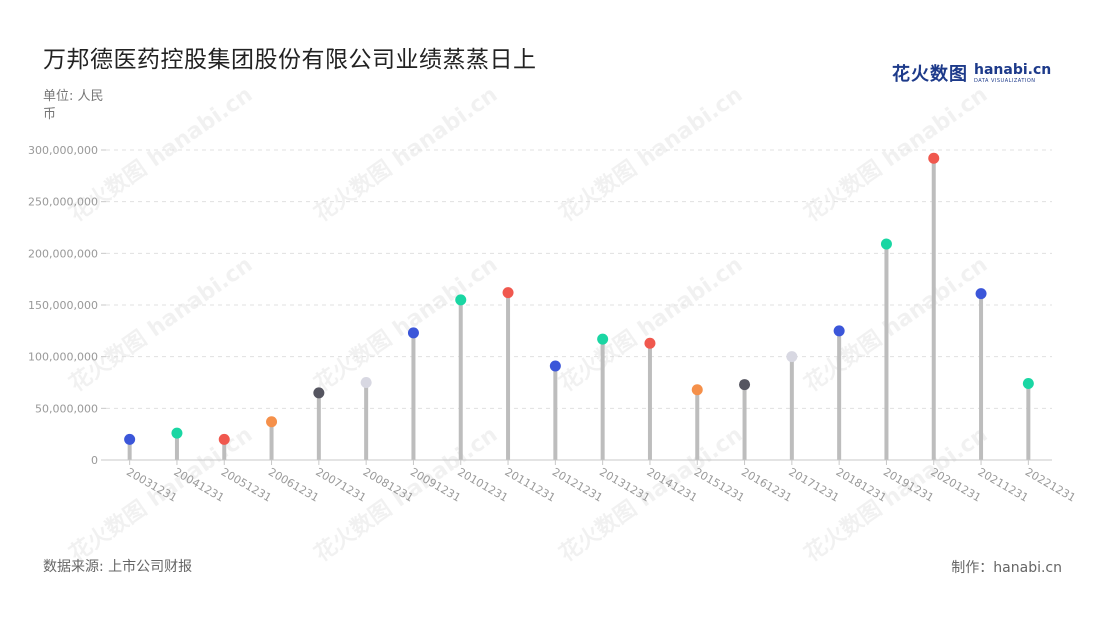 This screenshot has height=620, width=1100. Describe the element at coordinates (1050, 484) in the screenshot. I see `x-tick-label: 20221231` at that location.